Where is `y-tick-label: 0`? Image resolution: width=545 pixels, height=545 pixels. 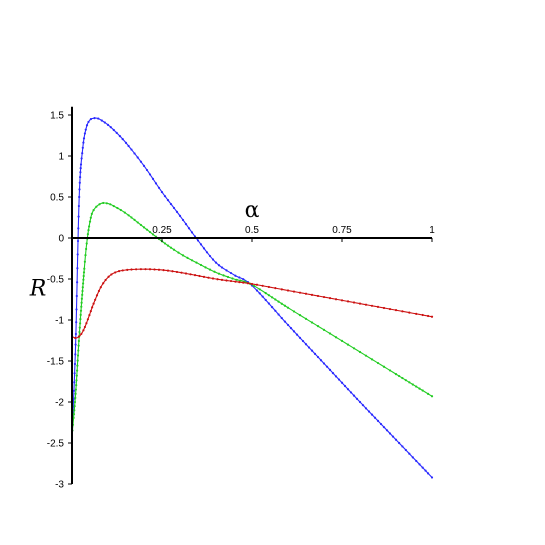
y-tick-label: 0 is located at coordinates (61, 239).